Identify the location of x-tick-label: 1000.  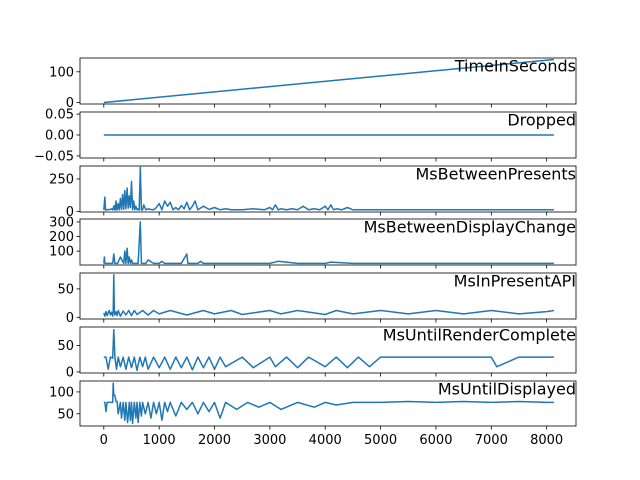
(159, 440).